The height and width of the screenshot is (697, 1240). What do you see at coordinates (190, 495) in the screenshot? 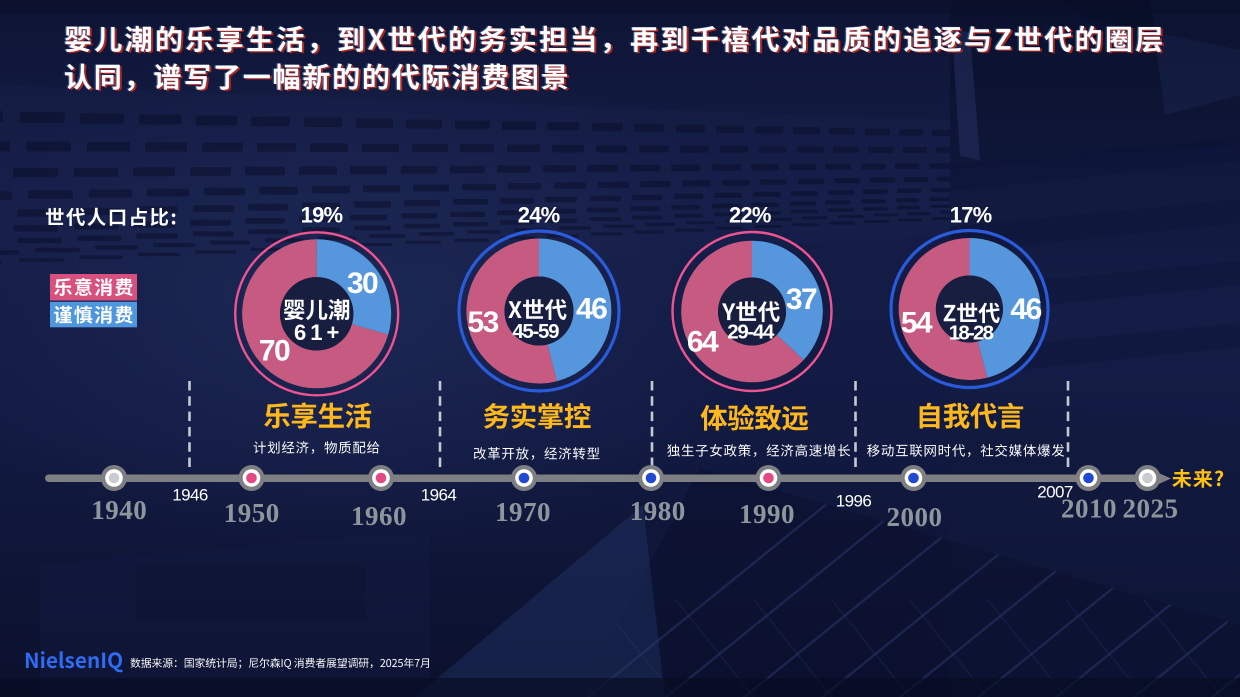
I see `svg-text: 1946` at bounding box center [190, 495].